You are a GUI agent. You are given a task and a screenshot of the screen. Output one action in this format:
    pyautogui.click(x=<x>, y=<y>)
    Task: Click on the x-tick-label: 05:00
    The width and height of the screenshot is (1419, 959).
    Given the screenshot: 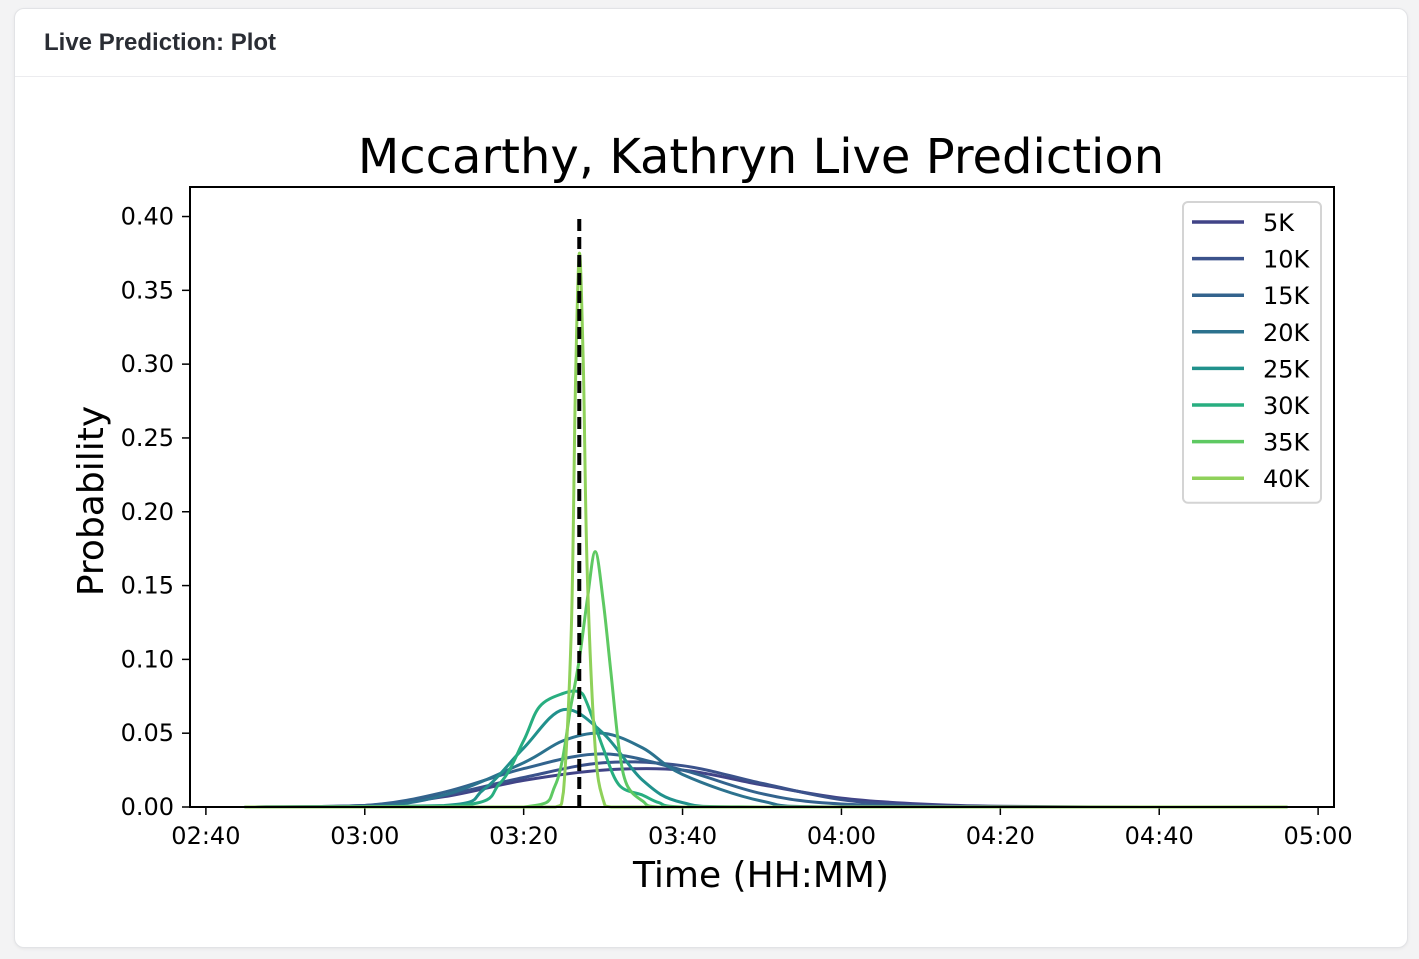 What is the action you would take?
    pyautogui.click(x=1318, y=836)
    